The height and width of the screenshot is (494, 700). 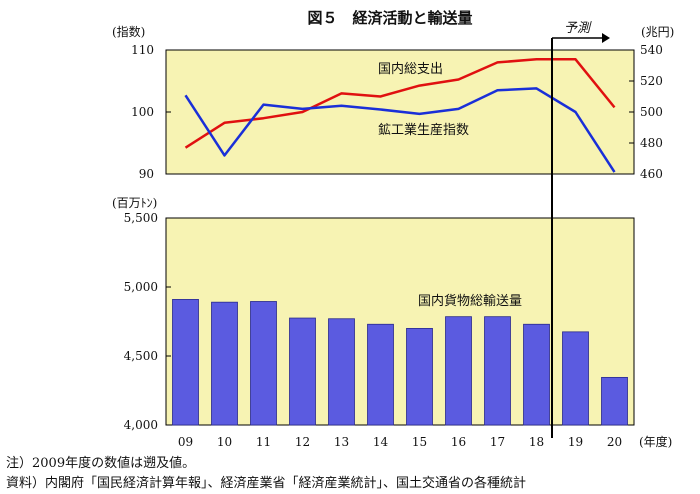 I want to click on production-index-series-label: 鉱工業生産指数, so click(x=423, y=130).